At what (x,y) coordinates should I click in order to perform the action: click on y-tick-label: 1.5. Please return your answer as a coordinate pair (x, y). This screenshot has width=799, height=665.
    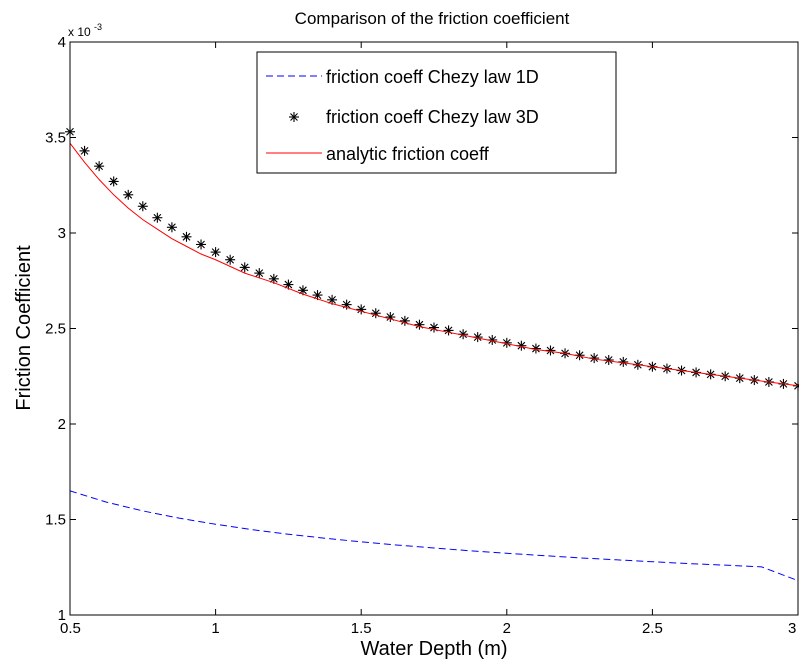
    Looking at the image, I should click on (55, 520).